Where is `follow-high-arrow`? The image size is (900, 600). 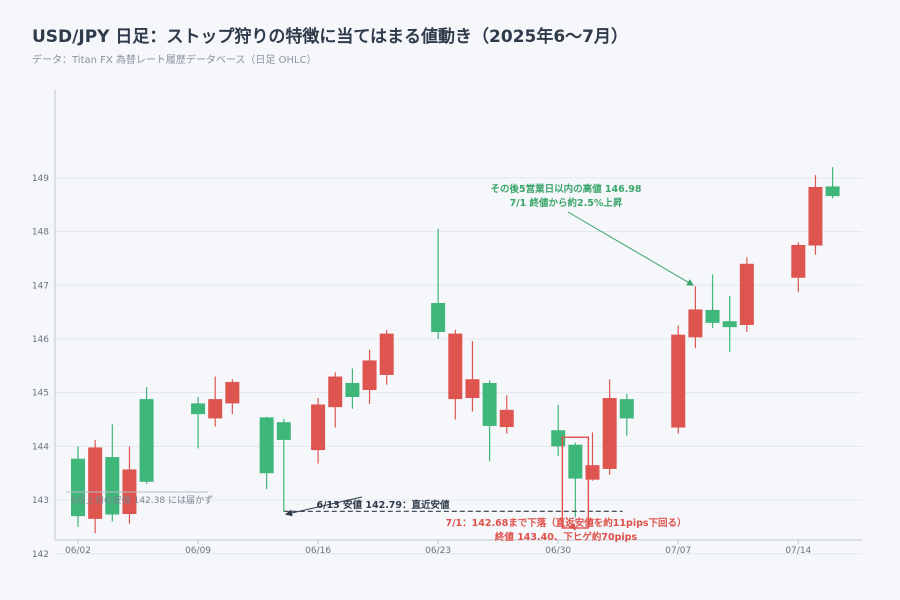
follow-high-arrow is located at coordinates (631, 248).